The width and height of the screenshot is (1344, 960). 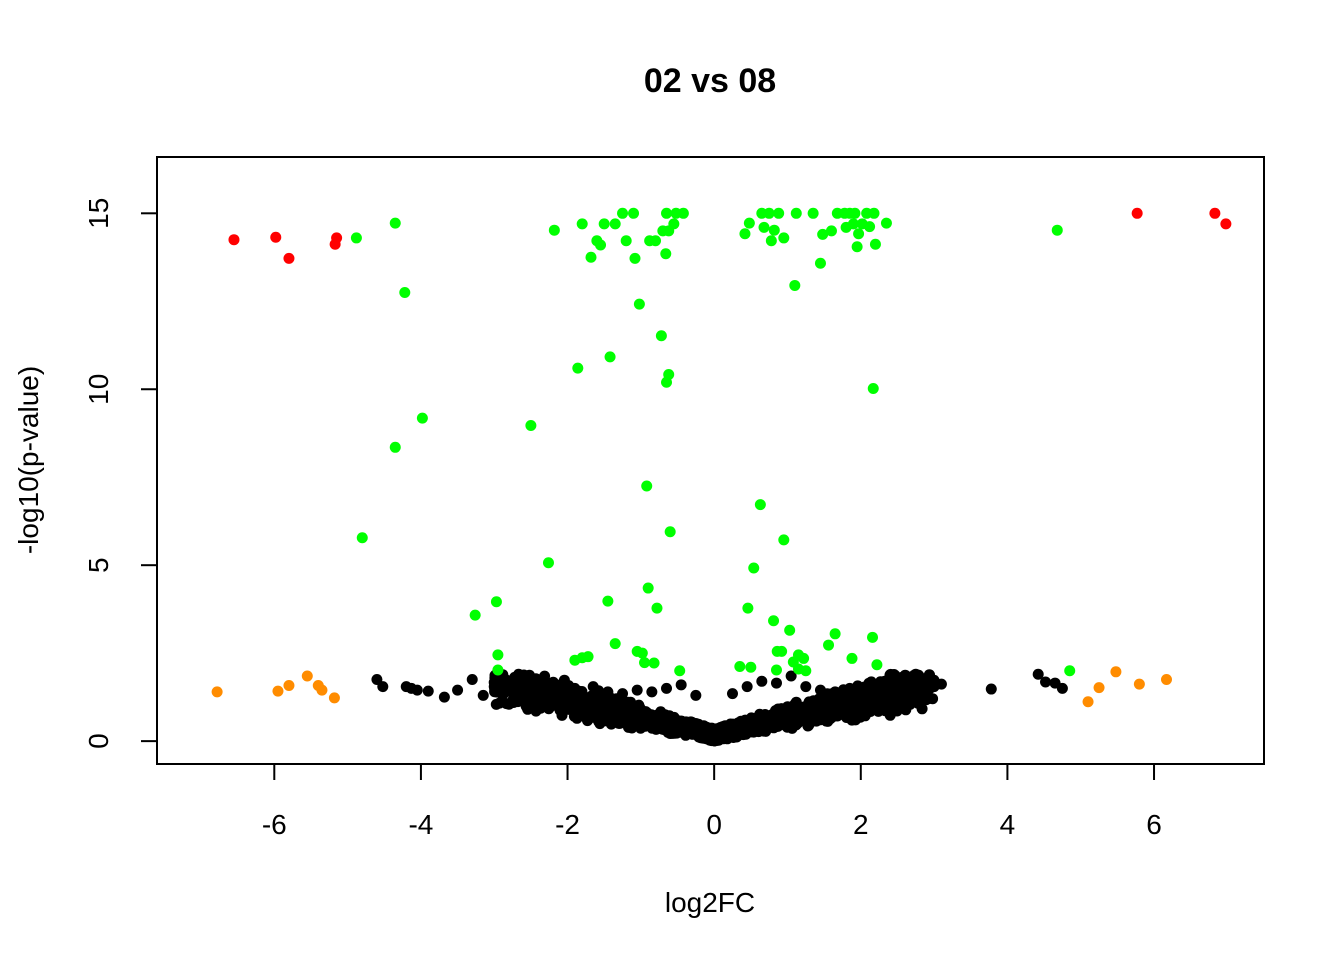 What do you see at coordinates (120, 473) in the screenshot?
I see `y-axis: 0 5 10 15` at bounding box center [120, 473].